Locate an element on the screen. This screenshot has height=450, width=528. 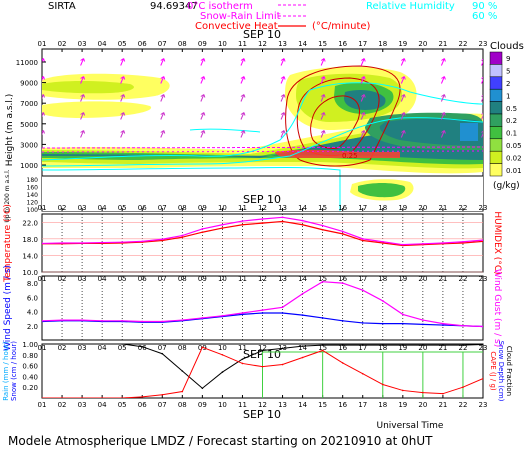
convective-legend: Convective Heat is located at coordinates (236, 26).